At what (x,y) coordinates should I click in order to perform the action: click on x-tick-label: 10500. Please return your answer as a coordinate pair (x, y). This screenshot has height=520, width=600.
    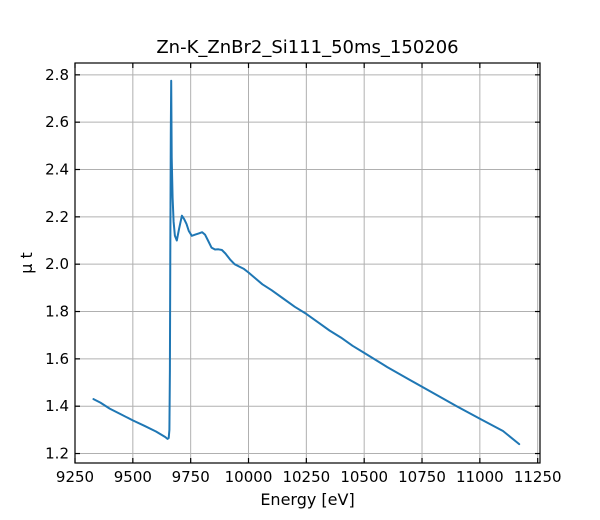
    Looking at the image, I should click on (364, 477).